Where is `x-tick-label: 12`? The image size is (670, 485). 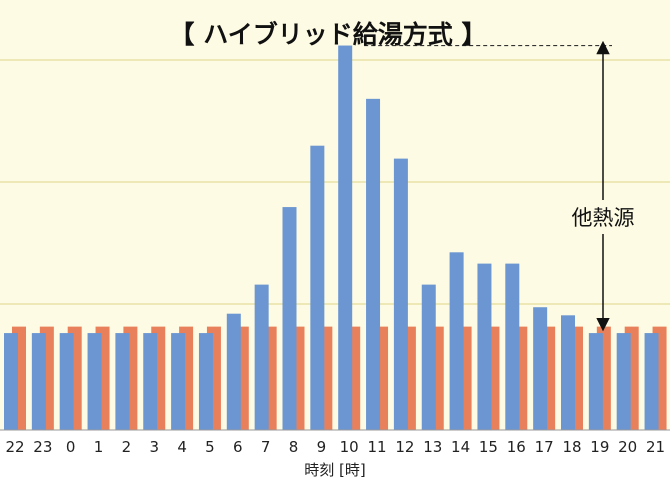
x-tick-label: 12 is located at coordinates (404, 447).